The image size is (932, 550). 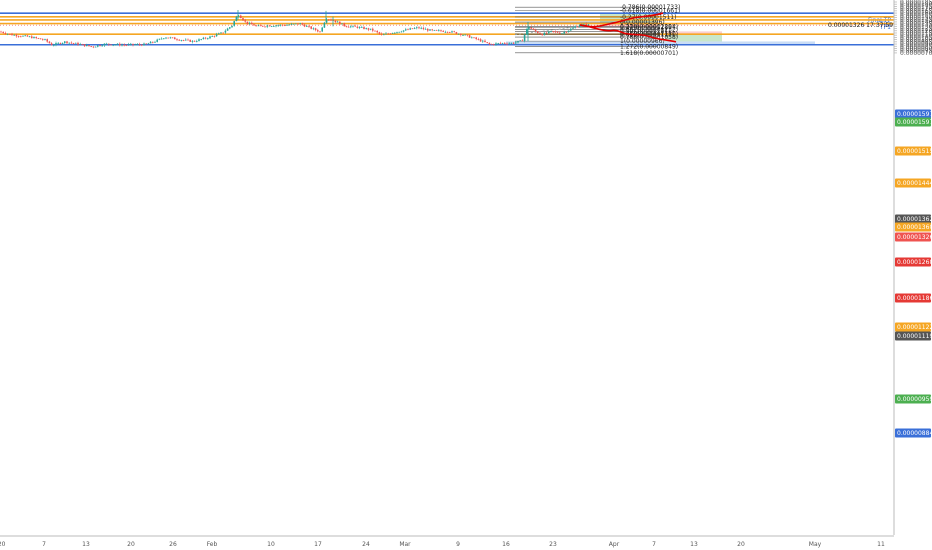 What do you see at coordinates (295, 29) in the screenshot?
I see `candles` at bounding box center [295, 29].